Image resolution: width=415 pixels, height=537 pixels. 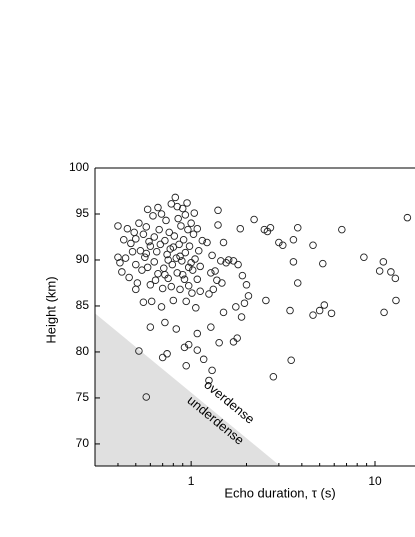 What do you see at coordinates (83, 259) in the screenshot?
I see `y-tick-label: 90` at bounding box center [83, 259].